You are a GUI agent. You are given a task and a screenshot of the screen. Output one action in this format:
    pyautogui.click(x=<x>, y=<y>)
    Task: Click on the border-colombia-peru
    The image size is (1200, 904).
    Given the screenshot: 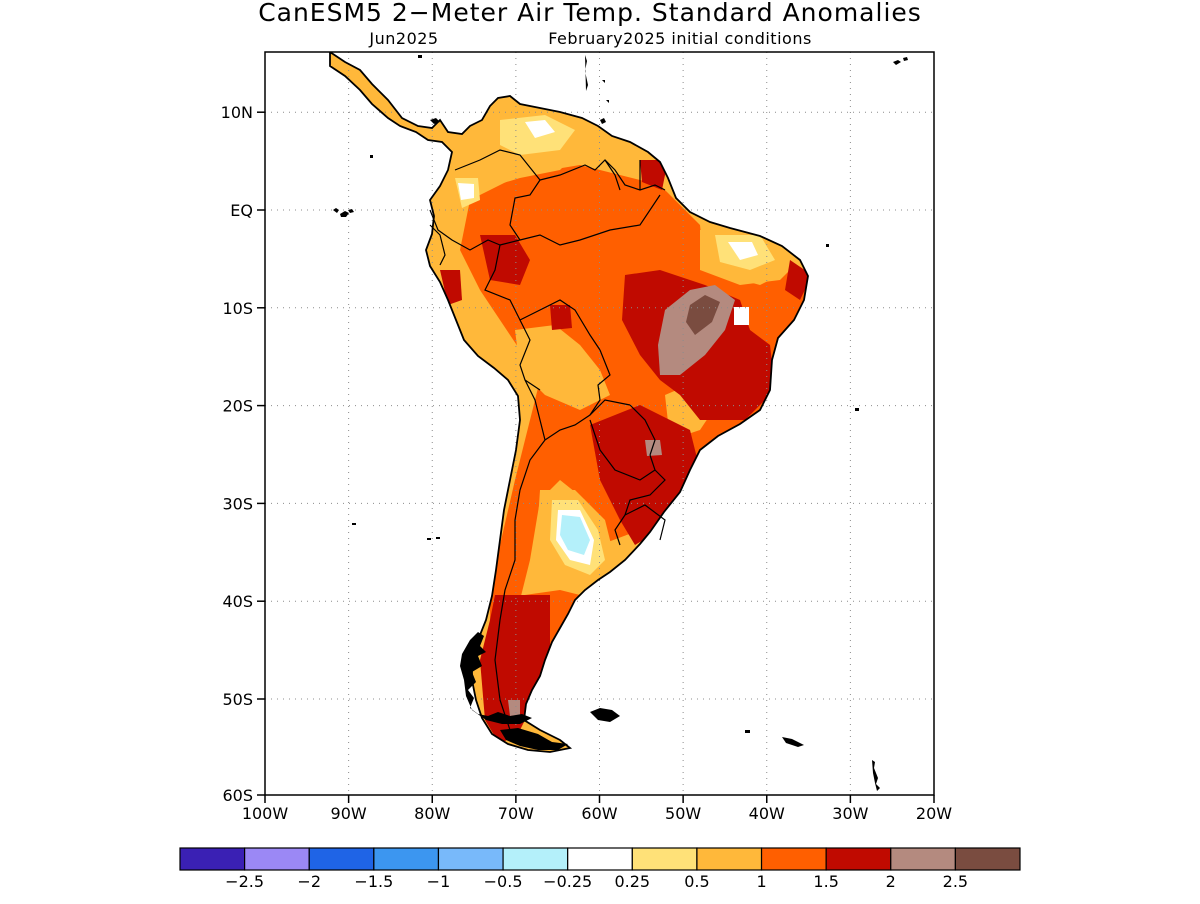 What is the action you would take?
    pyautogui.click(x=465, y=230)
    